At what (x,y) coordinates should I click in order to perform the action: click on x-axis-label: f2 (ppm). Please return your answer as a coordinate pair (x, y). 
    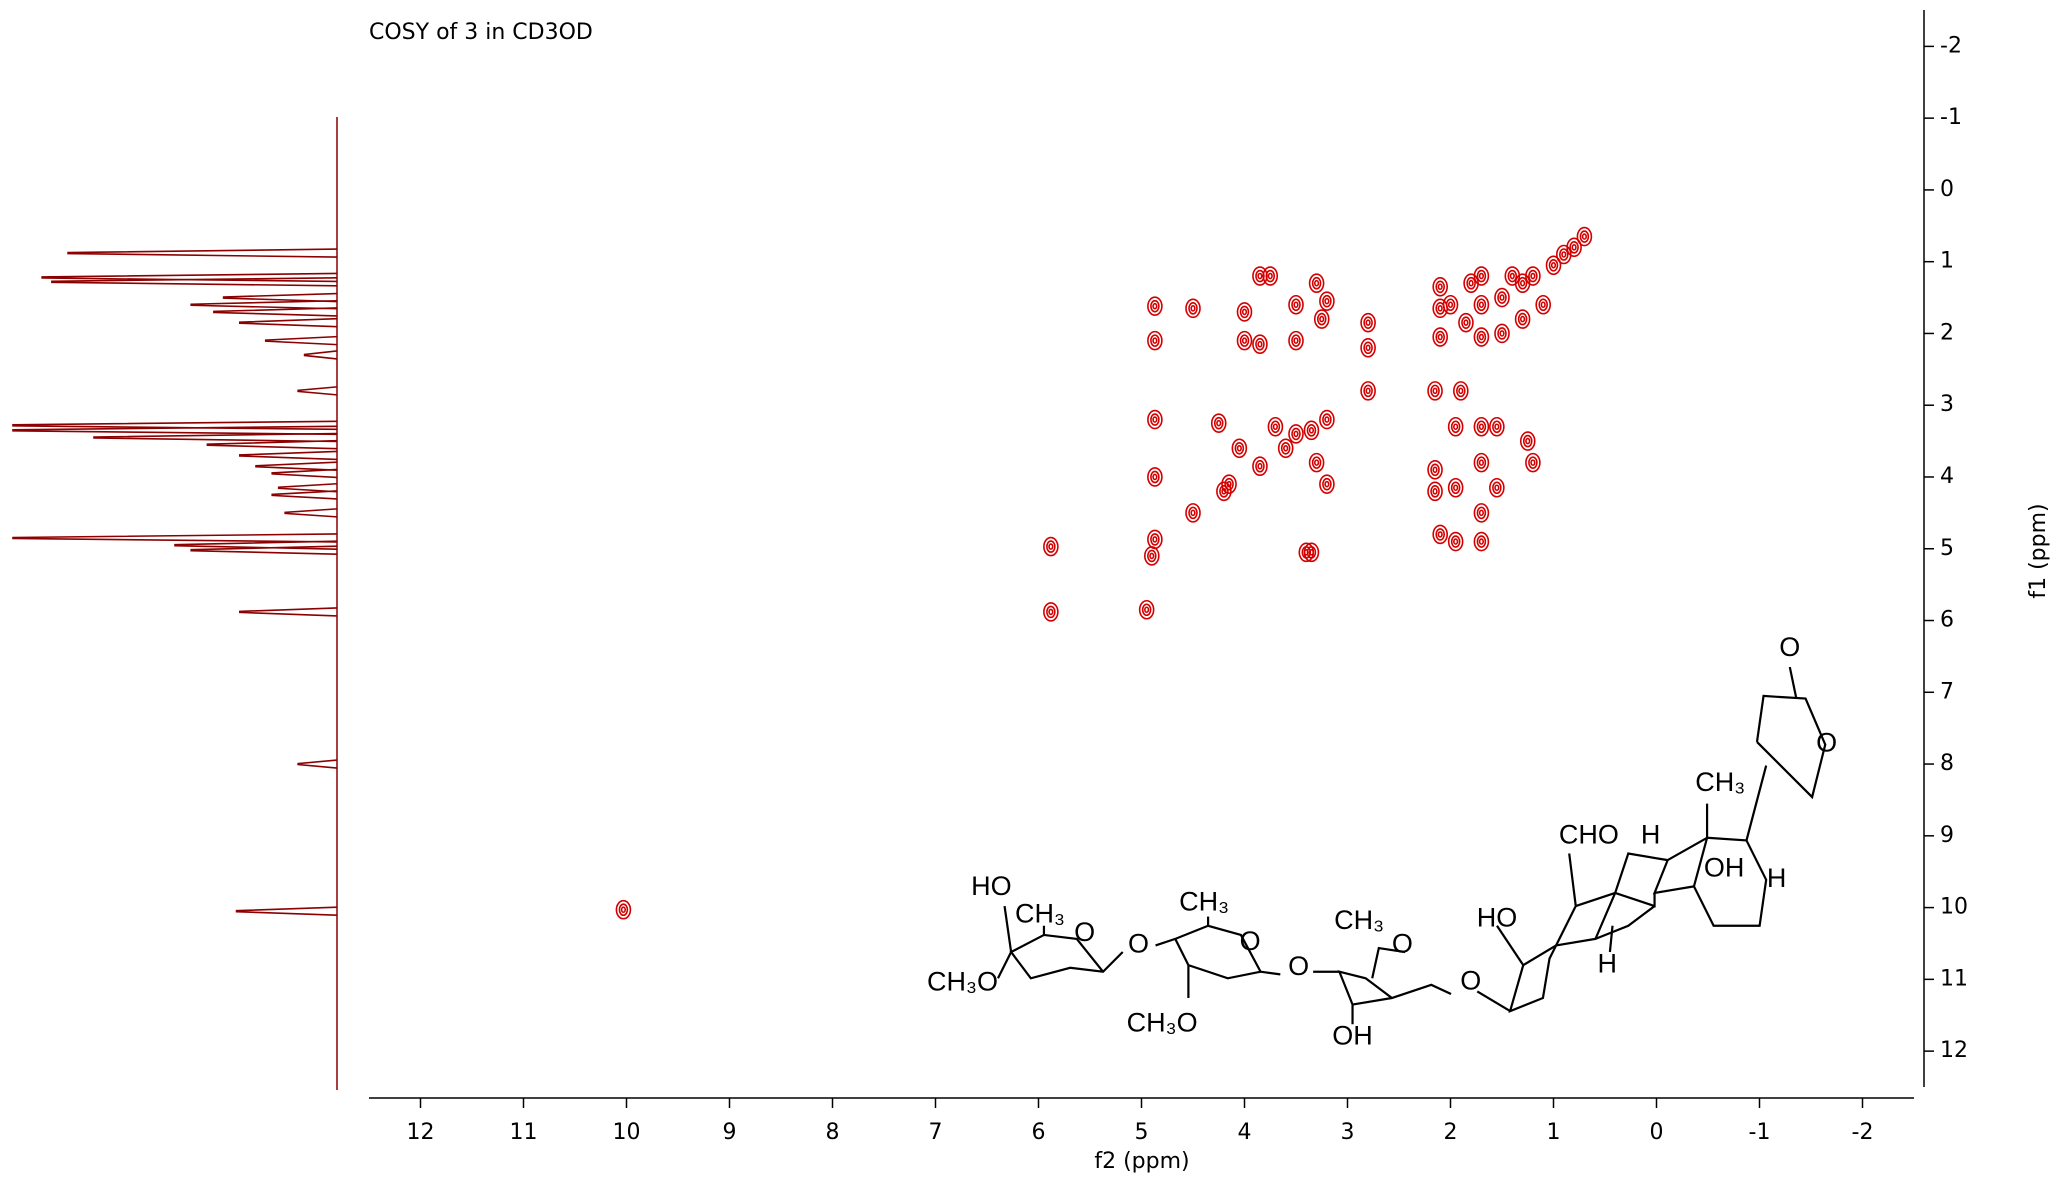
    Looking at the image, I should click on (1141, 1161).